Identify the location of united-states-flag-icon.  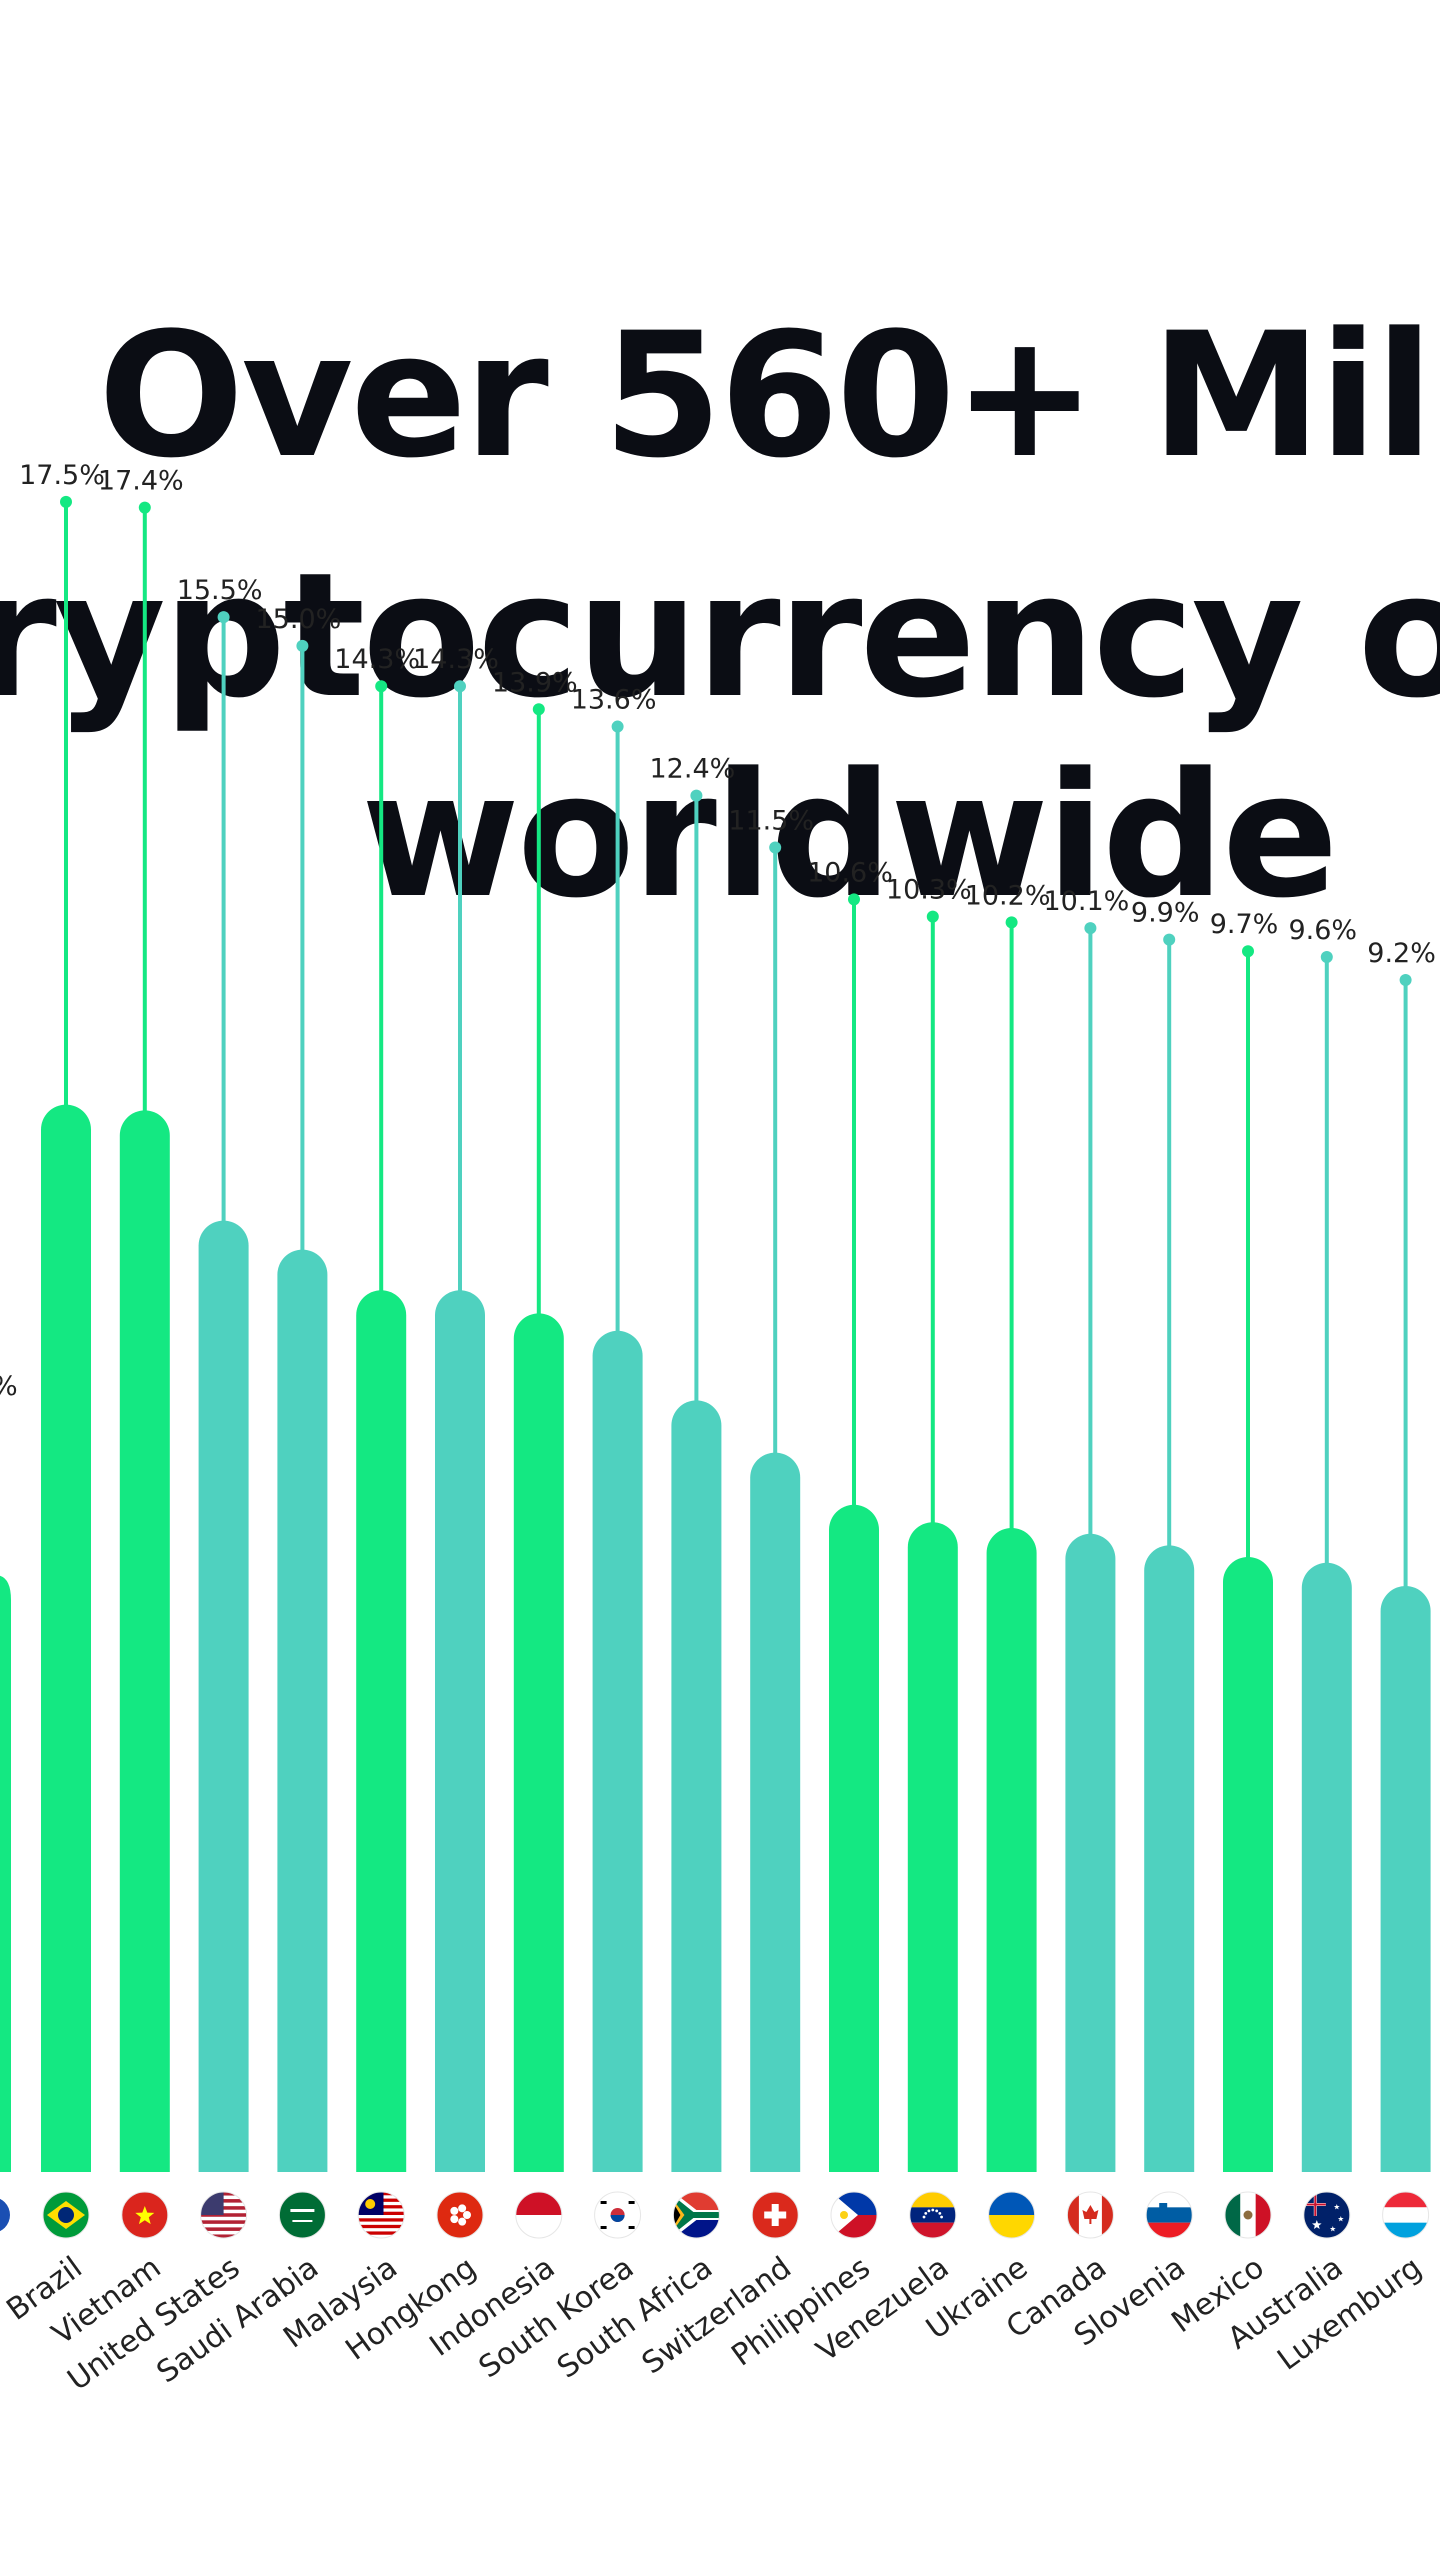
(223, 2215).